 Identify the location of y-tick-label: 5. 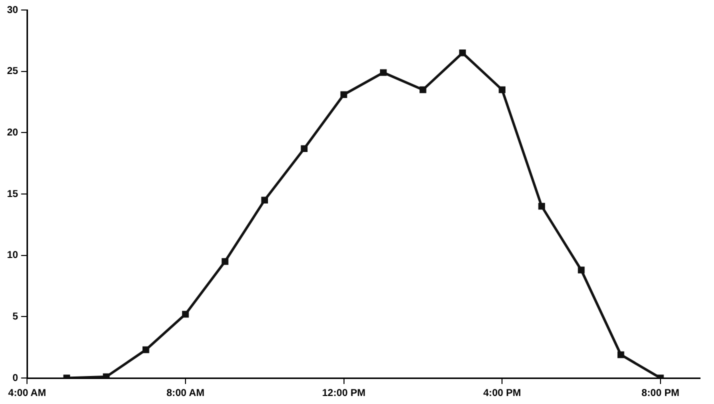
(15, 316).